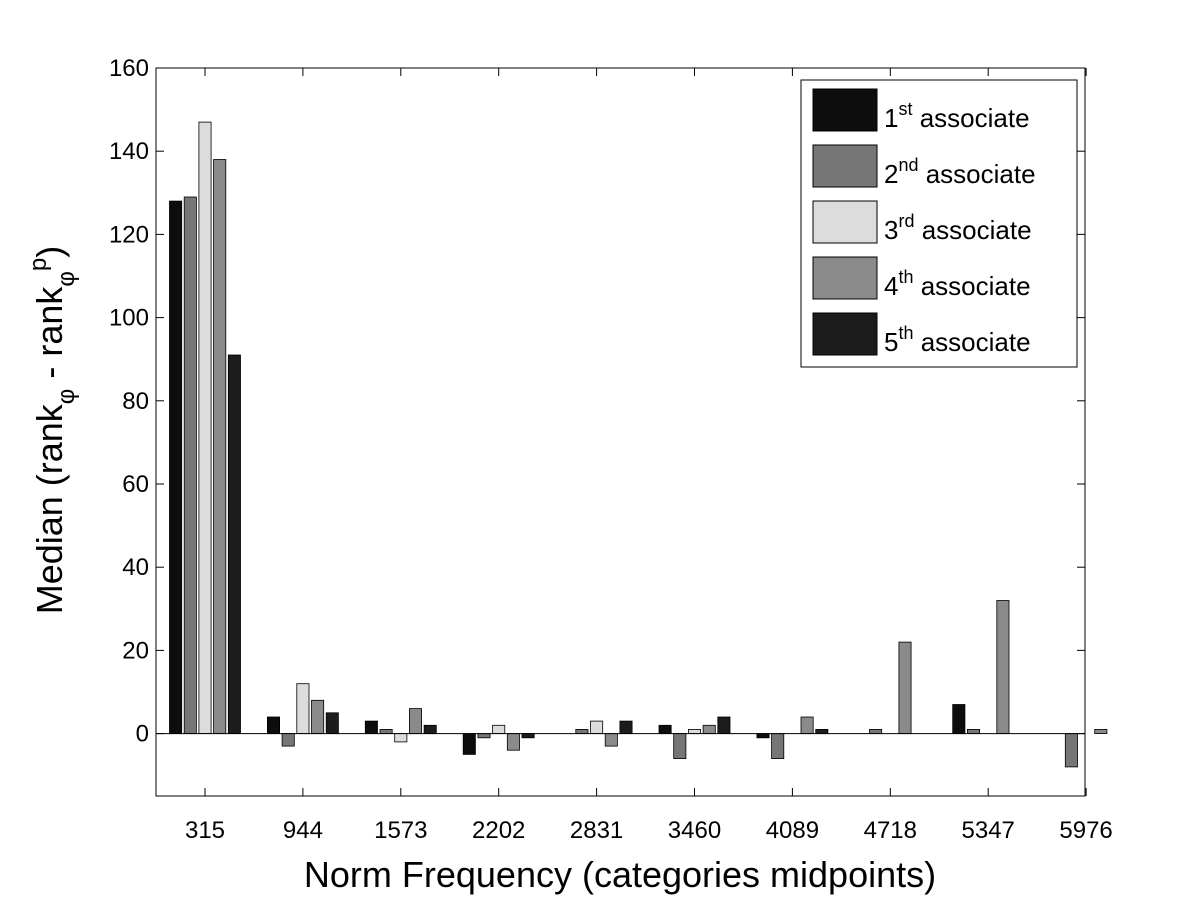  Describe the element at coordinates (694, 830) in the screenshot. I see `x-tick-label: 3460` at that location.